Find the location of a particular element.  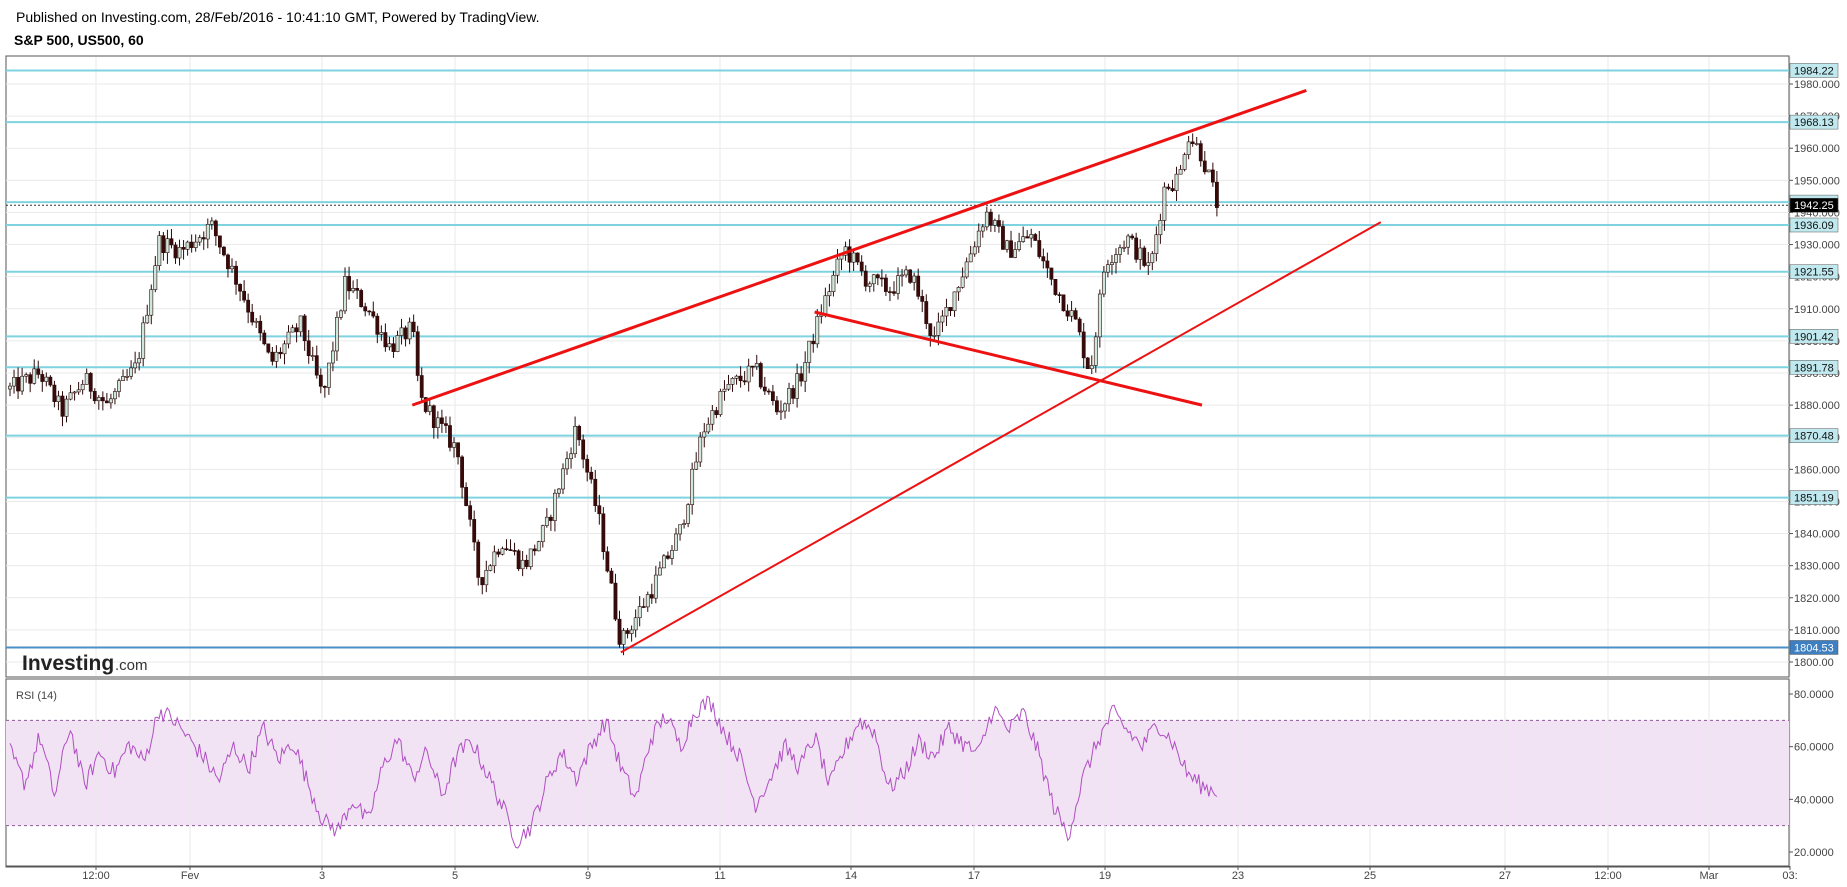

price-tick-label: 1830.000 is located at coordinates (1817, 567).